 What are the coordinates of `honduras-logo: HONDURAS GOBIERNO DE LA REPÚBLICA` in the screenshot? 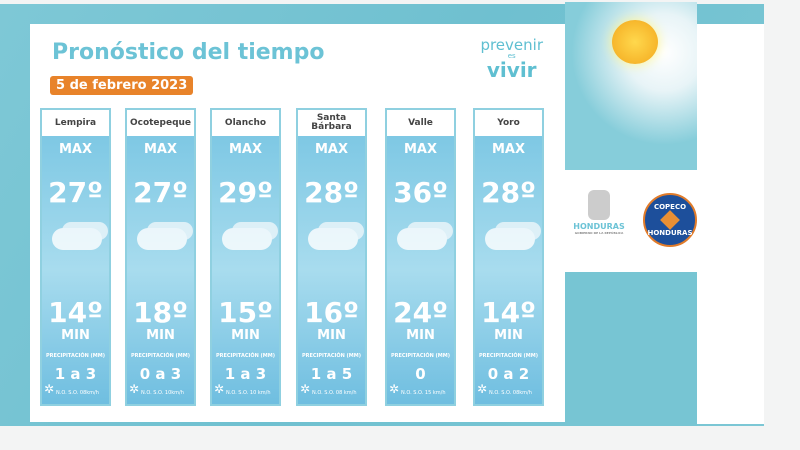 It's located at (599, 212).